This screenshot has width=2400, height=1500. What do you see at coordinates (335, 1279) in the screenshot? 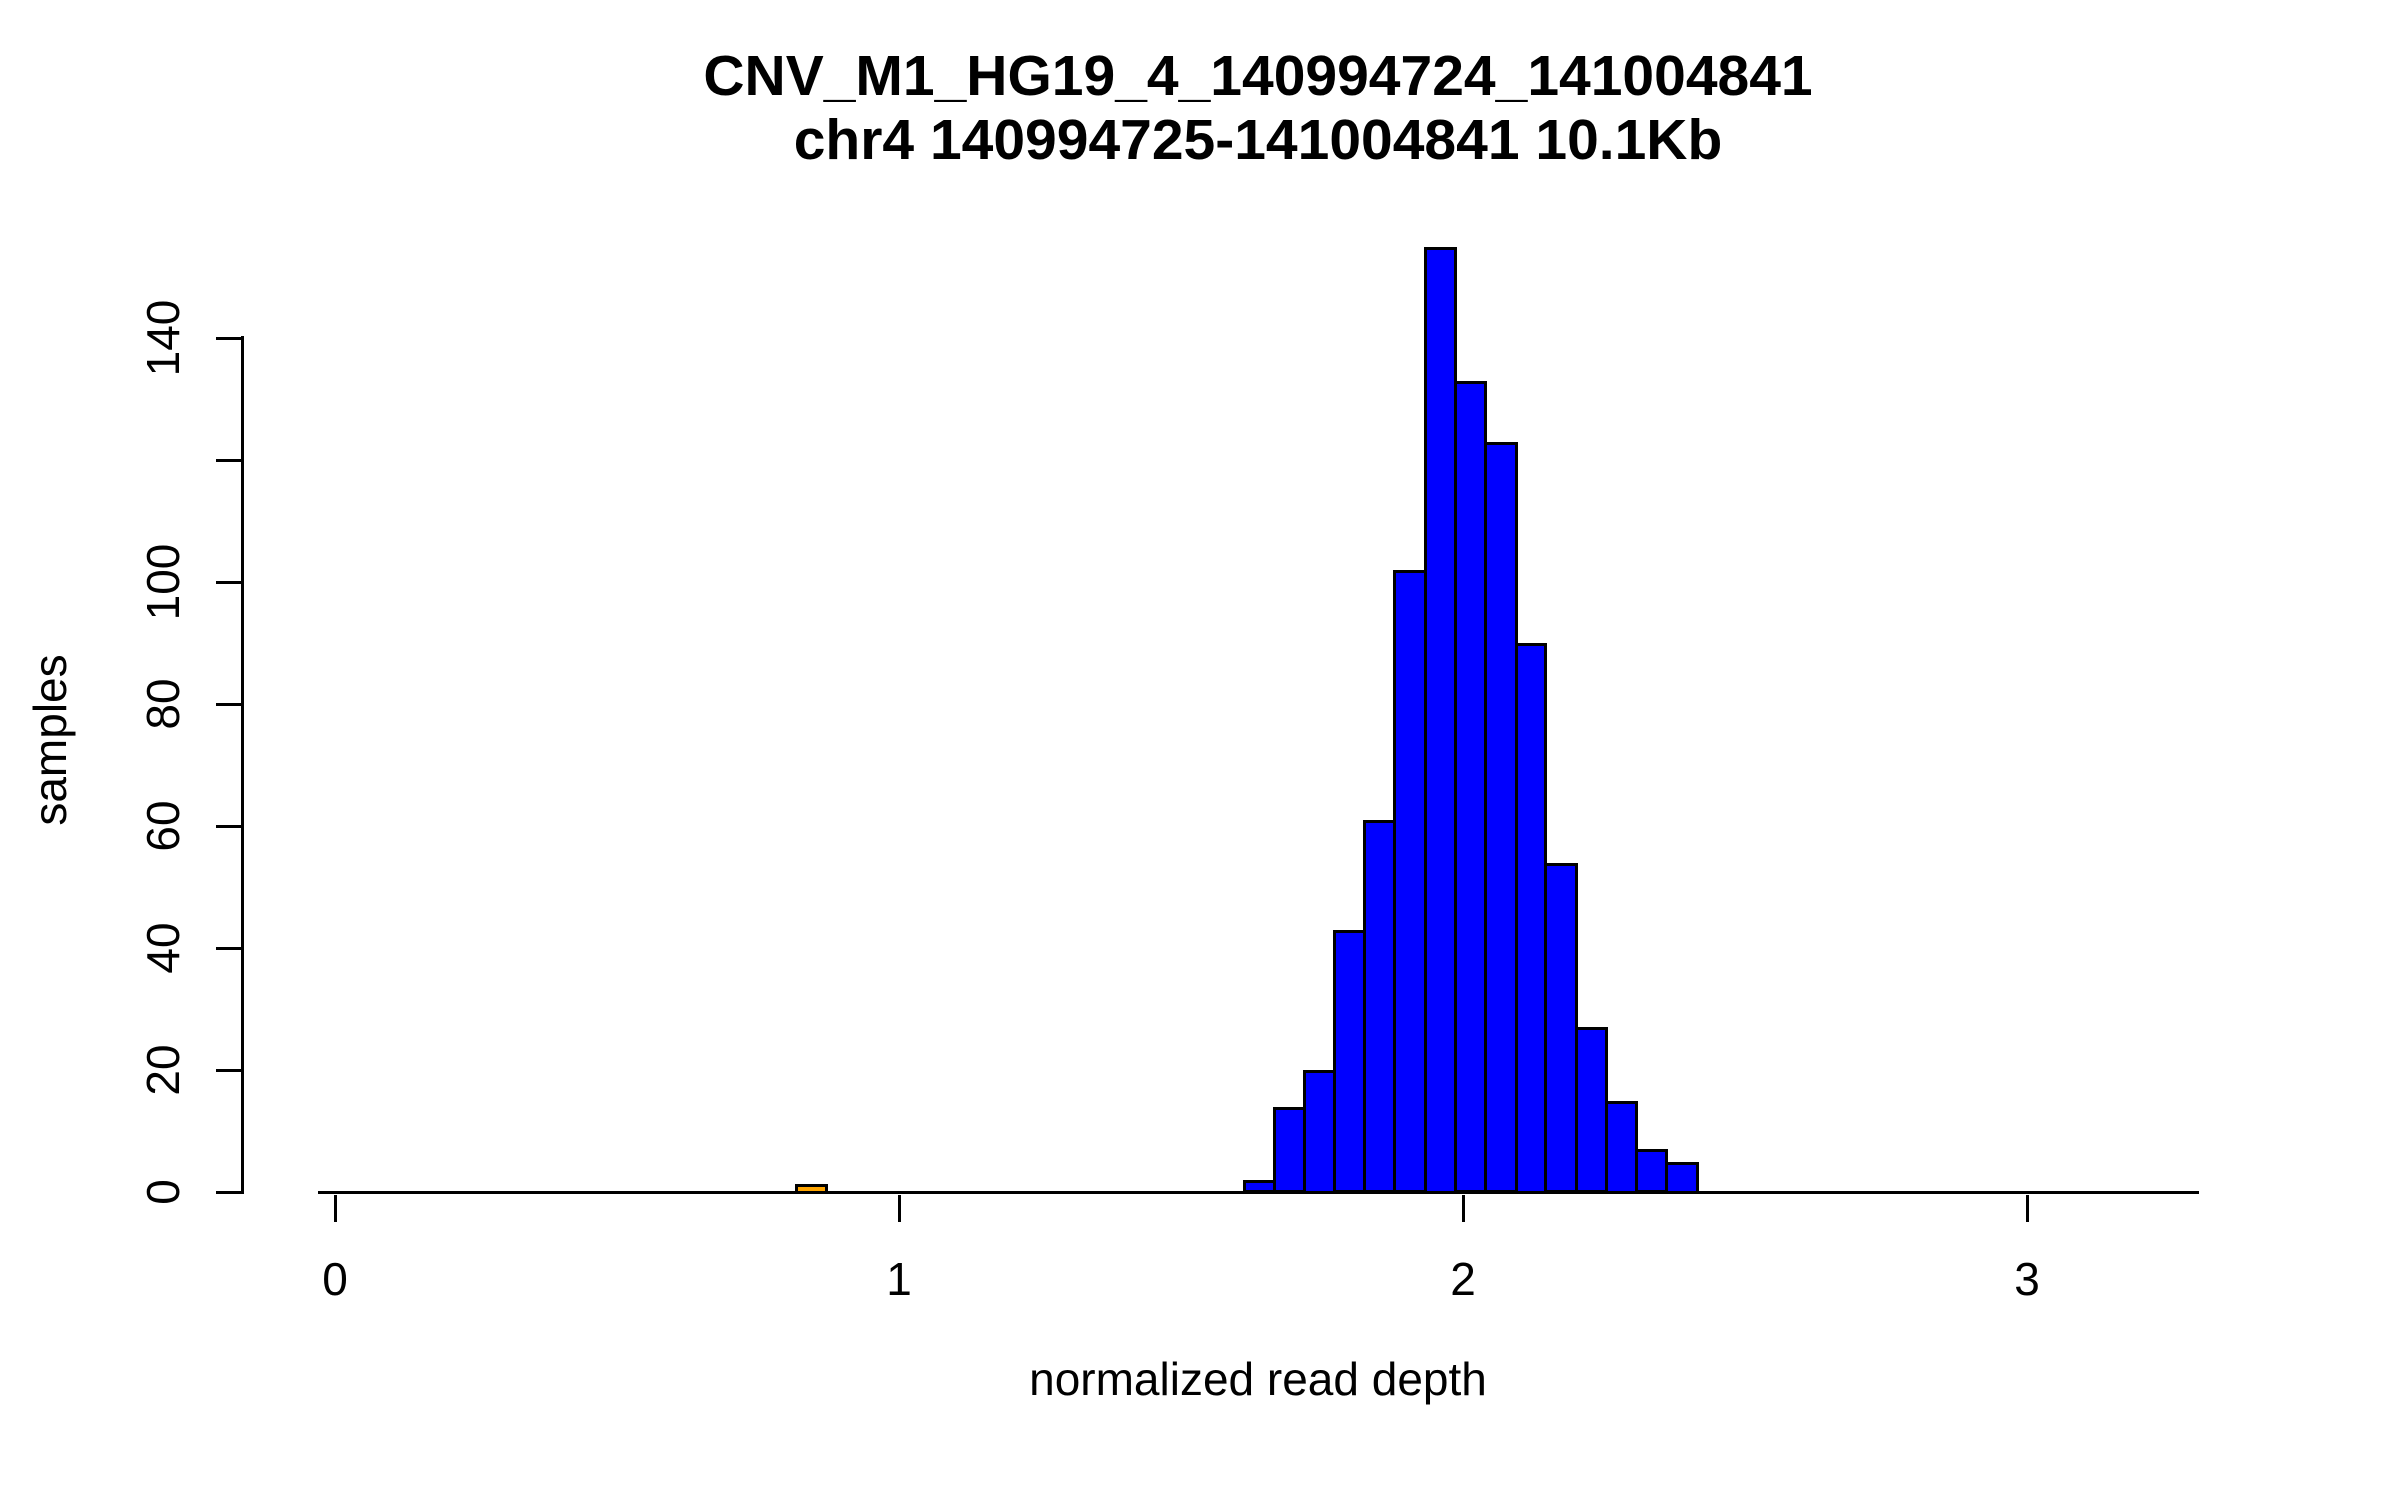
I see `x-tick-label: 0` at bounding box center [335, 1279].